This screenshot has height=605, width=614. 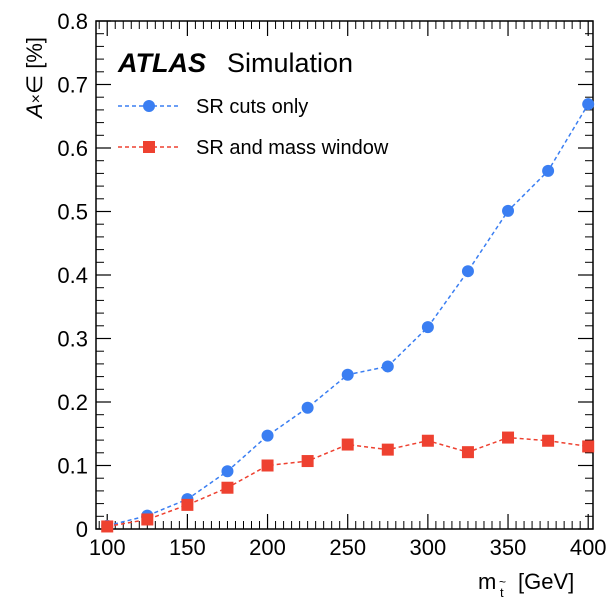 What do you see at coordinates (502, 592) in the screenshot?
I see `x-axis-subscript: t` at bounding box center [502, 592].